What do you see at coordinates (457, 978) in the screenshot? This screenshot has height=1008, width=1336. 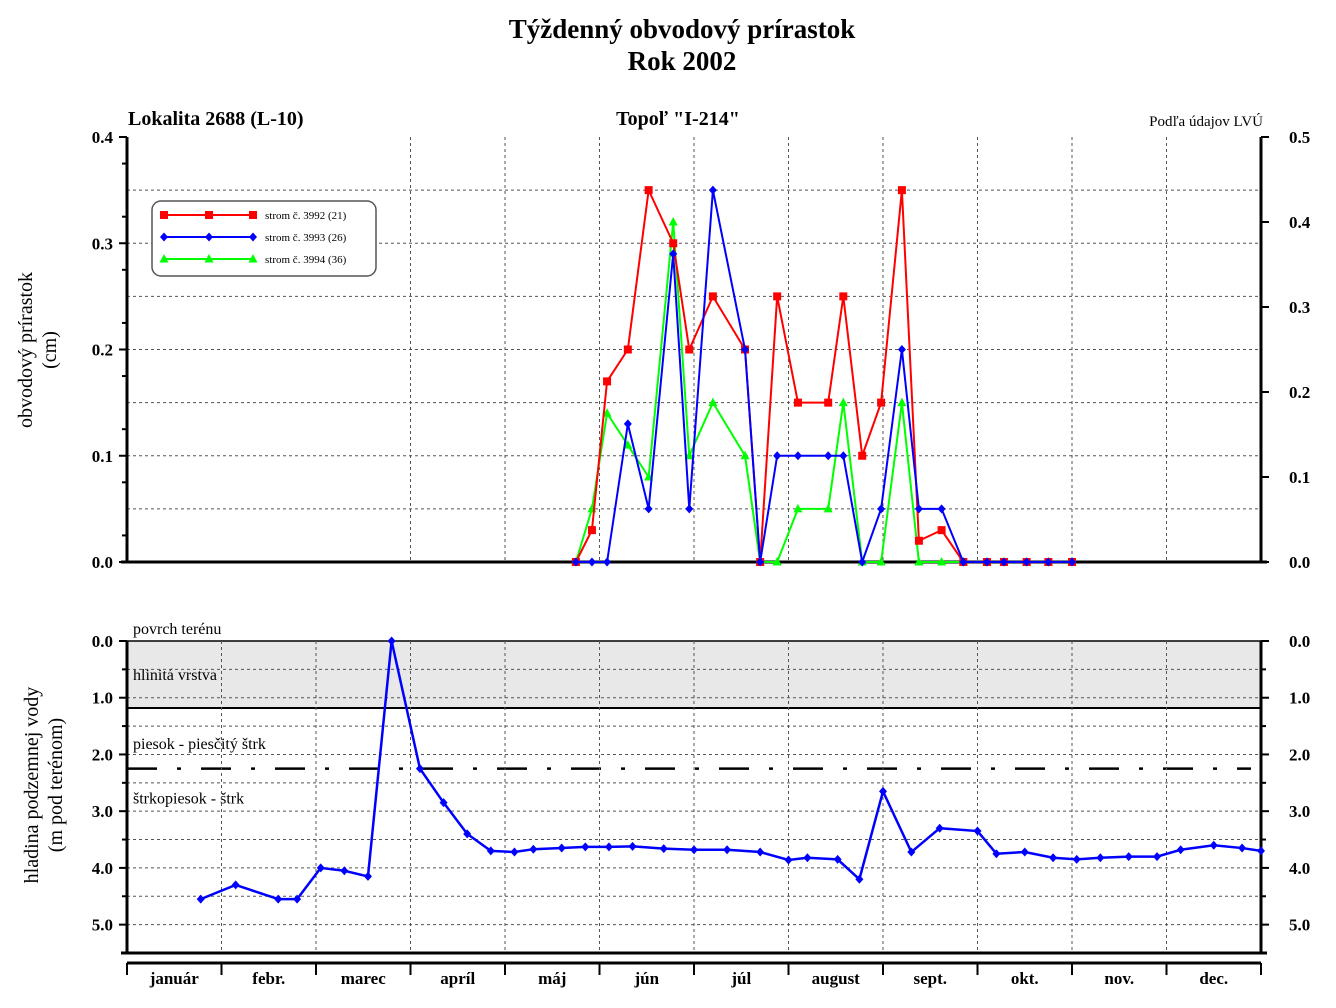 I see `month-label: apríl` at bounding box center [457, 978].